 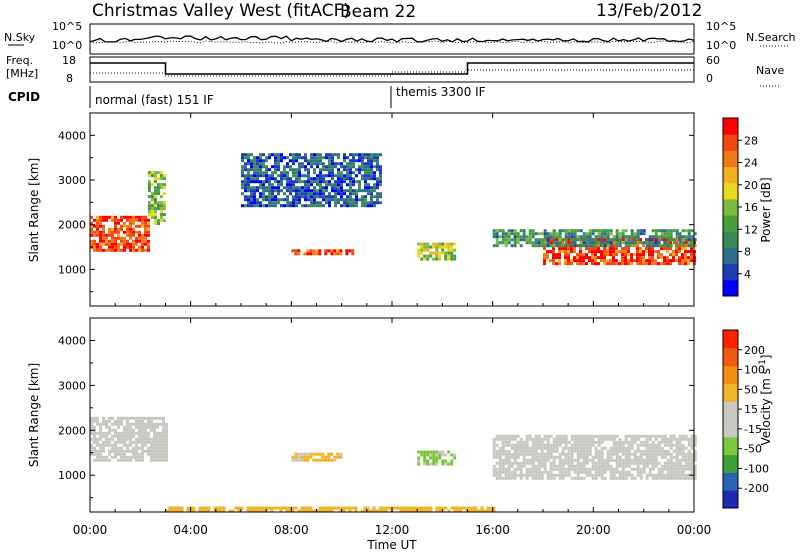 I want to click on colorbar-tick-label: 12, so click(x=751, y=229).